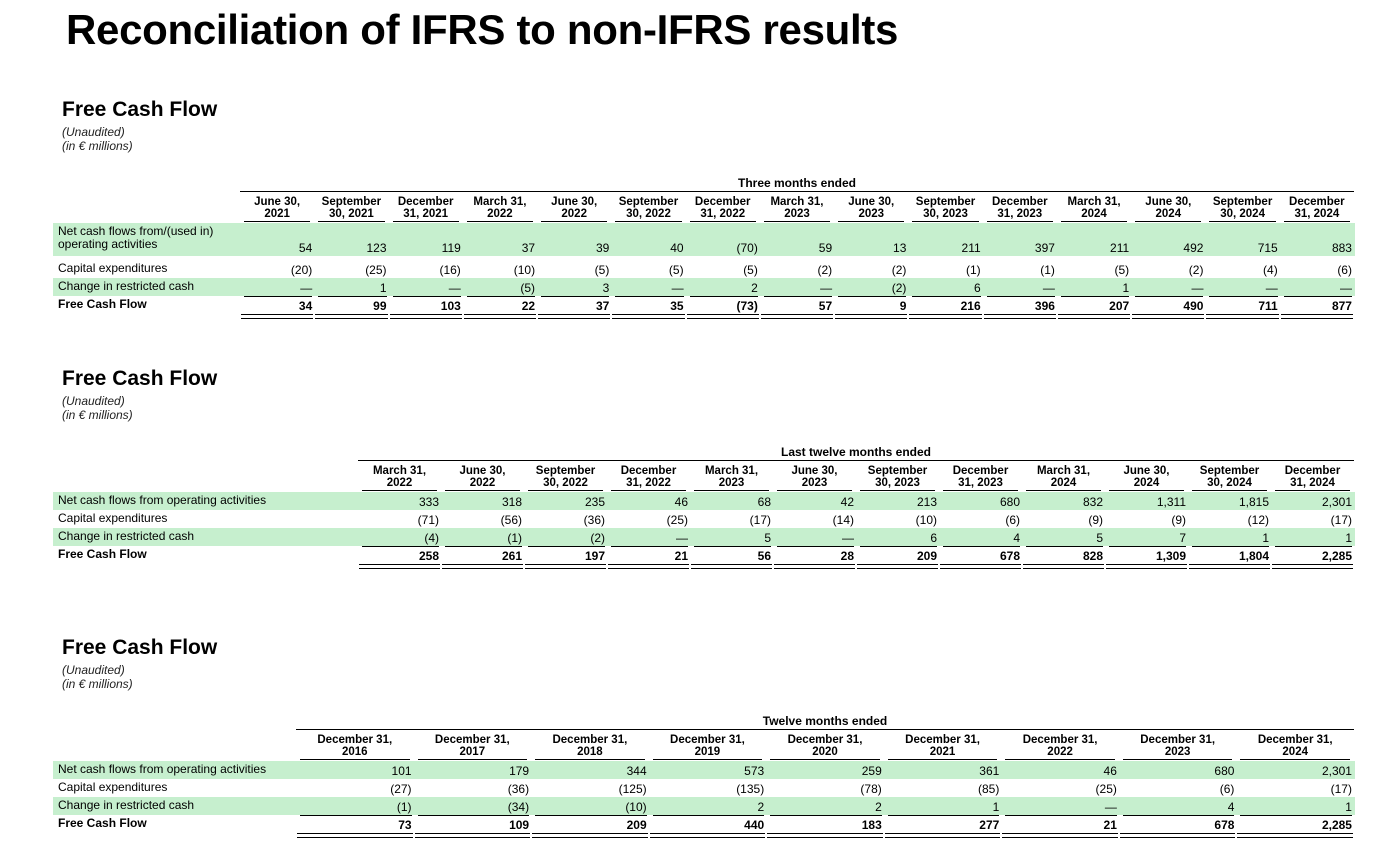 The width and height of the screenshot is (1400, 855). Describe the element at coordinates (1193, 306) in the screenshot. I see `value-cell: 490` at that location.